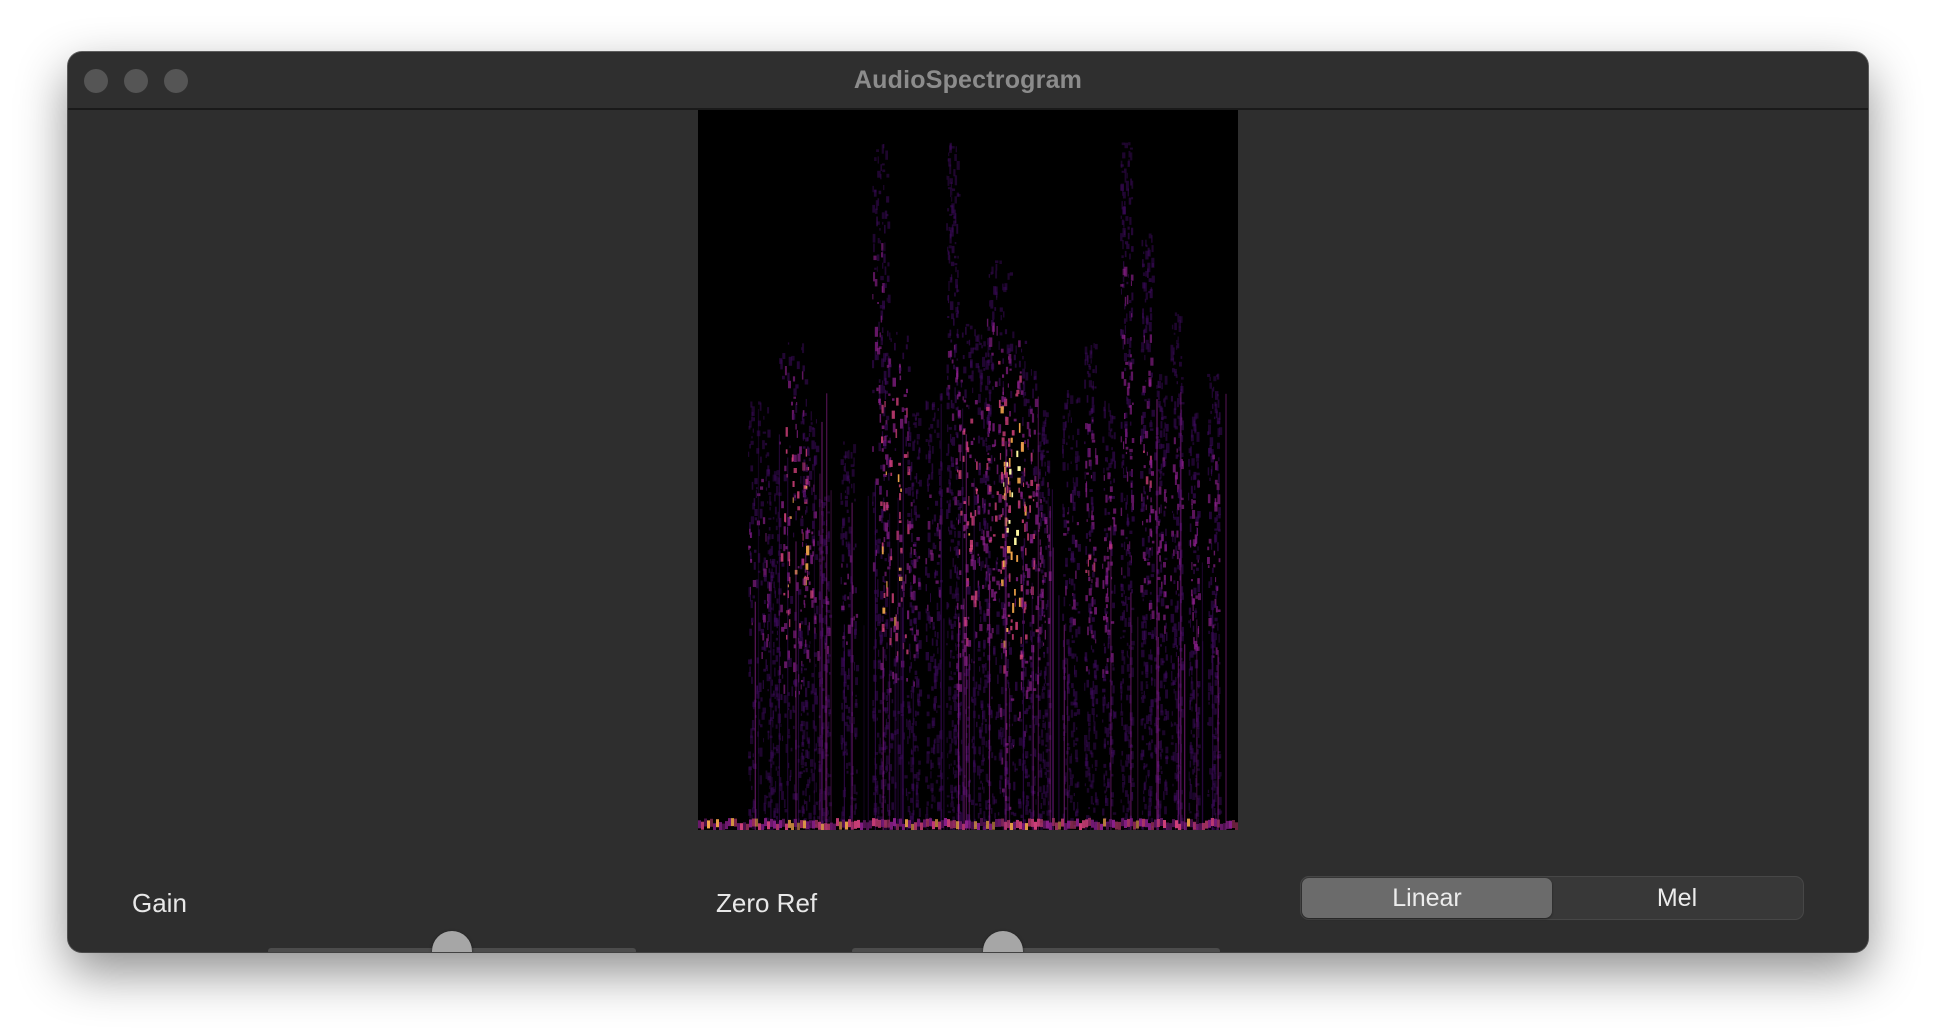 This screenshot has width=1936, height=1036. Describe the element at coordinates (1427, 898) in the screenshot. I see `linear-segment: Linear` at that location.